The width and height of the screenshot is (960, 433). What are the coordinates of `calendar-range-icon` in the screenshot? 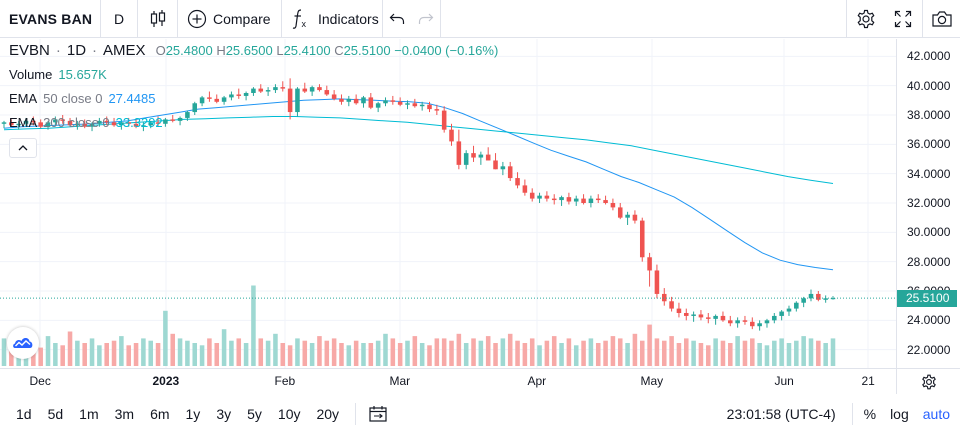 It's located at (378, 413).